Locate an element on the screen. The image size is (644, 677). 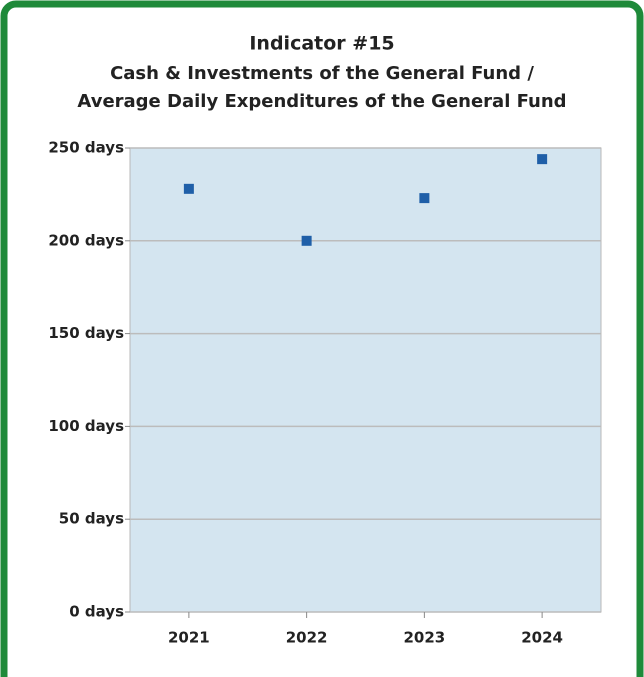
chart-subtitle: Cash & Investments of the General Fund / is located at coordinates (322, 73).